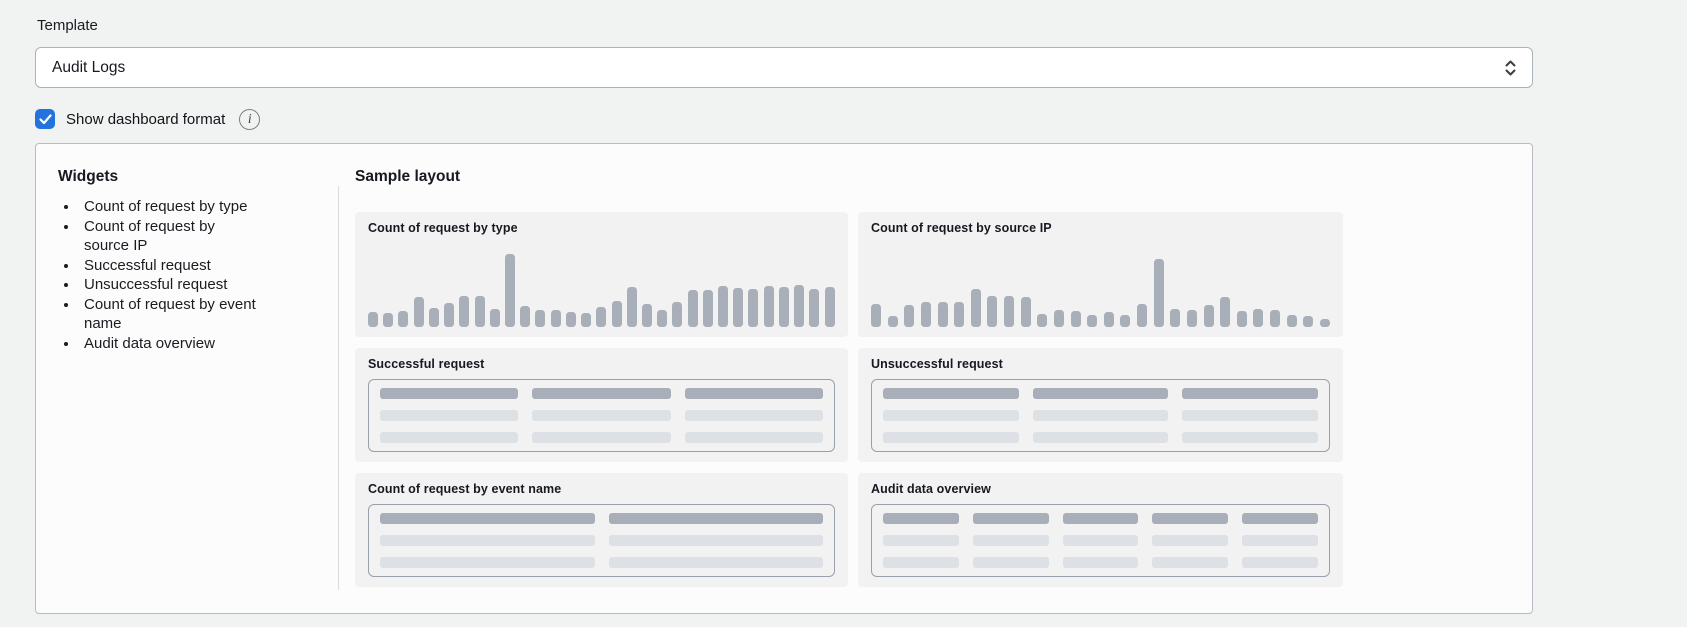  What do you see at coordinates (1100, 530) in the screenshot?
I see `card-audit-data-overview: Audit data overview` at bounding box center [1100, 530].